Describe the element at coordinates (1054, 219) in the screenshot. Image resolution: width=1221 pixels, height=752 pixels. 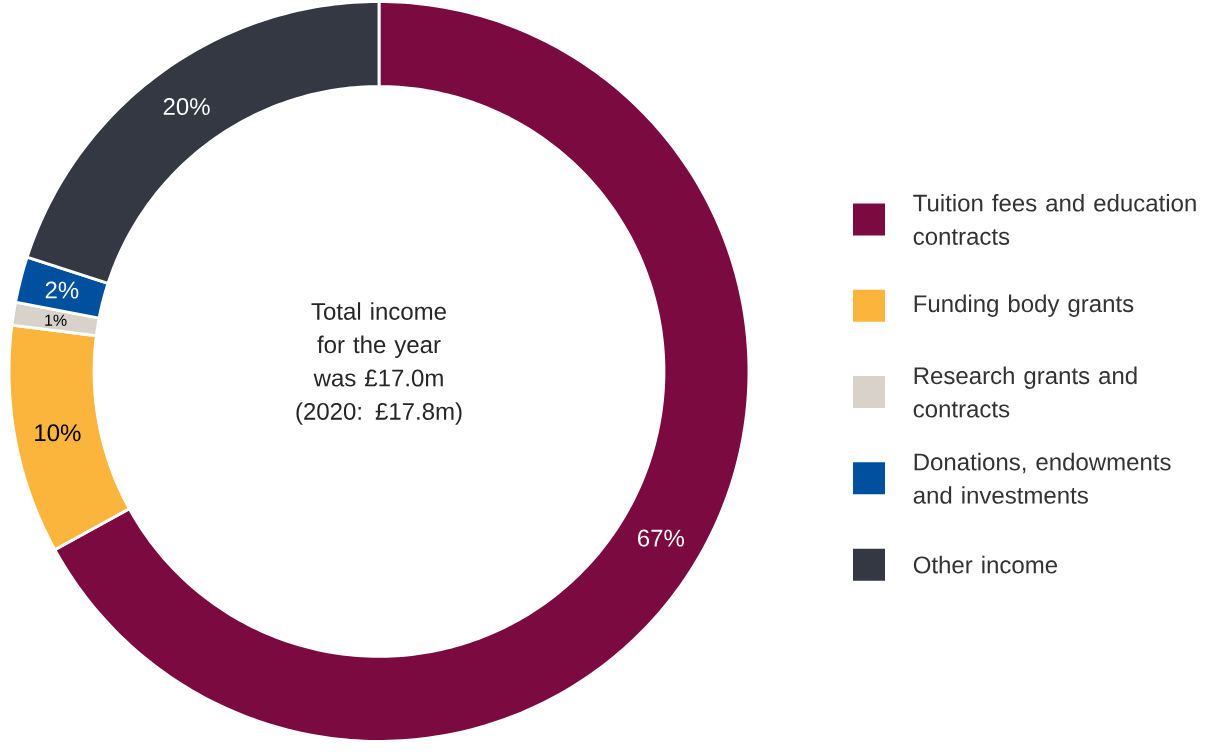
I see `legend-label: Tuition fees and education contracts` at that location.